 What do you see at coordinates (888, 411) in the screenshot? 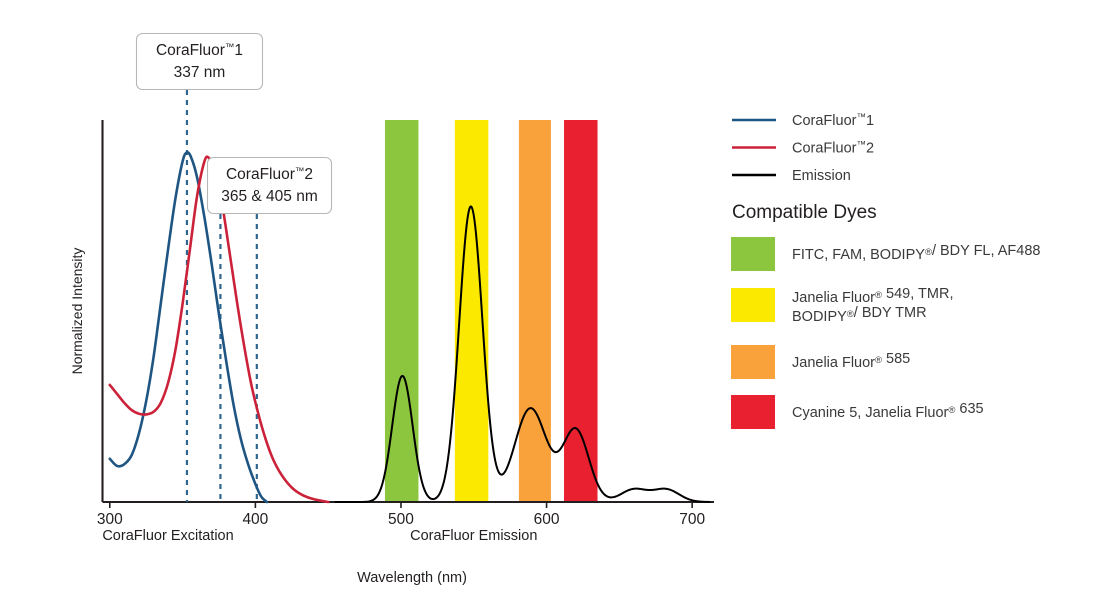
I see `dye-label-3-0: Cyanine 5, Janelia Fluor® 635` at bounding box center [888, 411].